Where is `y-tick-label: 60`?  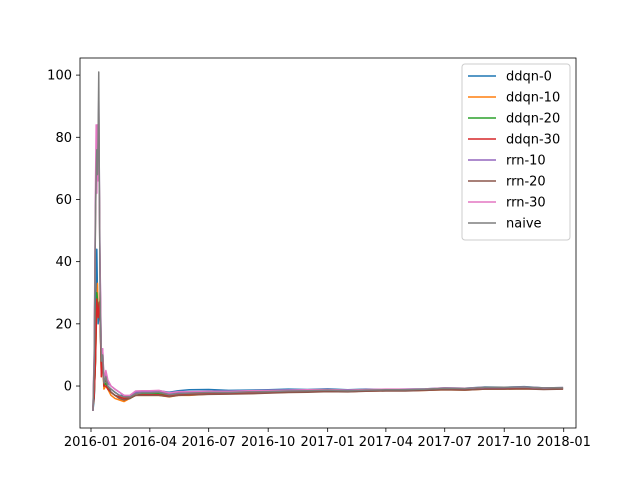
y-tick-label: 60 is located at coordinates (63, 200).